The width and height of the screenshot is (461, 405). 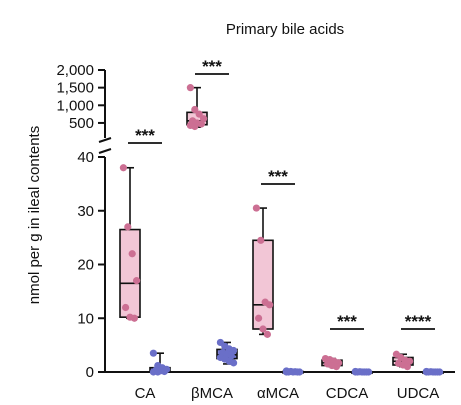 I want to click on y-tick-label: 0, so click(x=90, y=372).